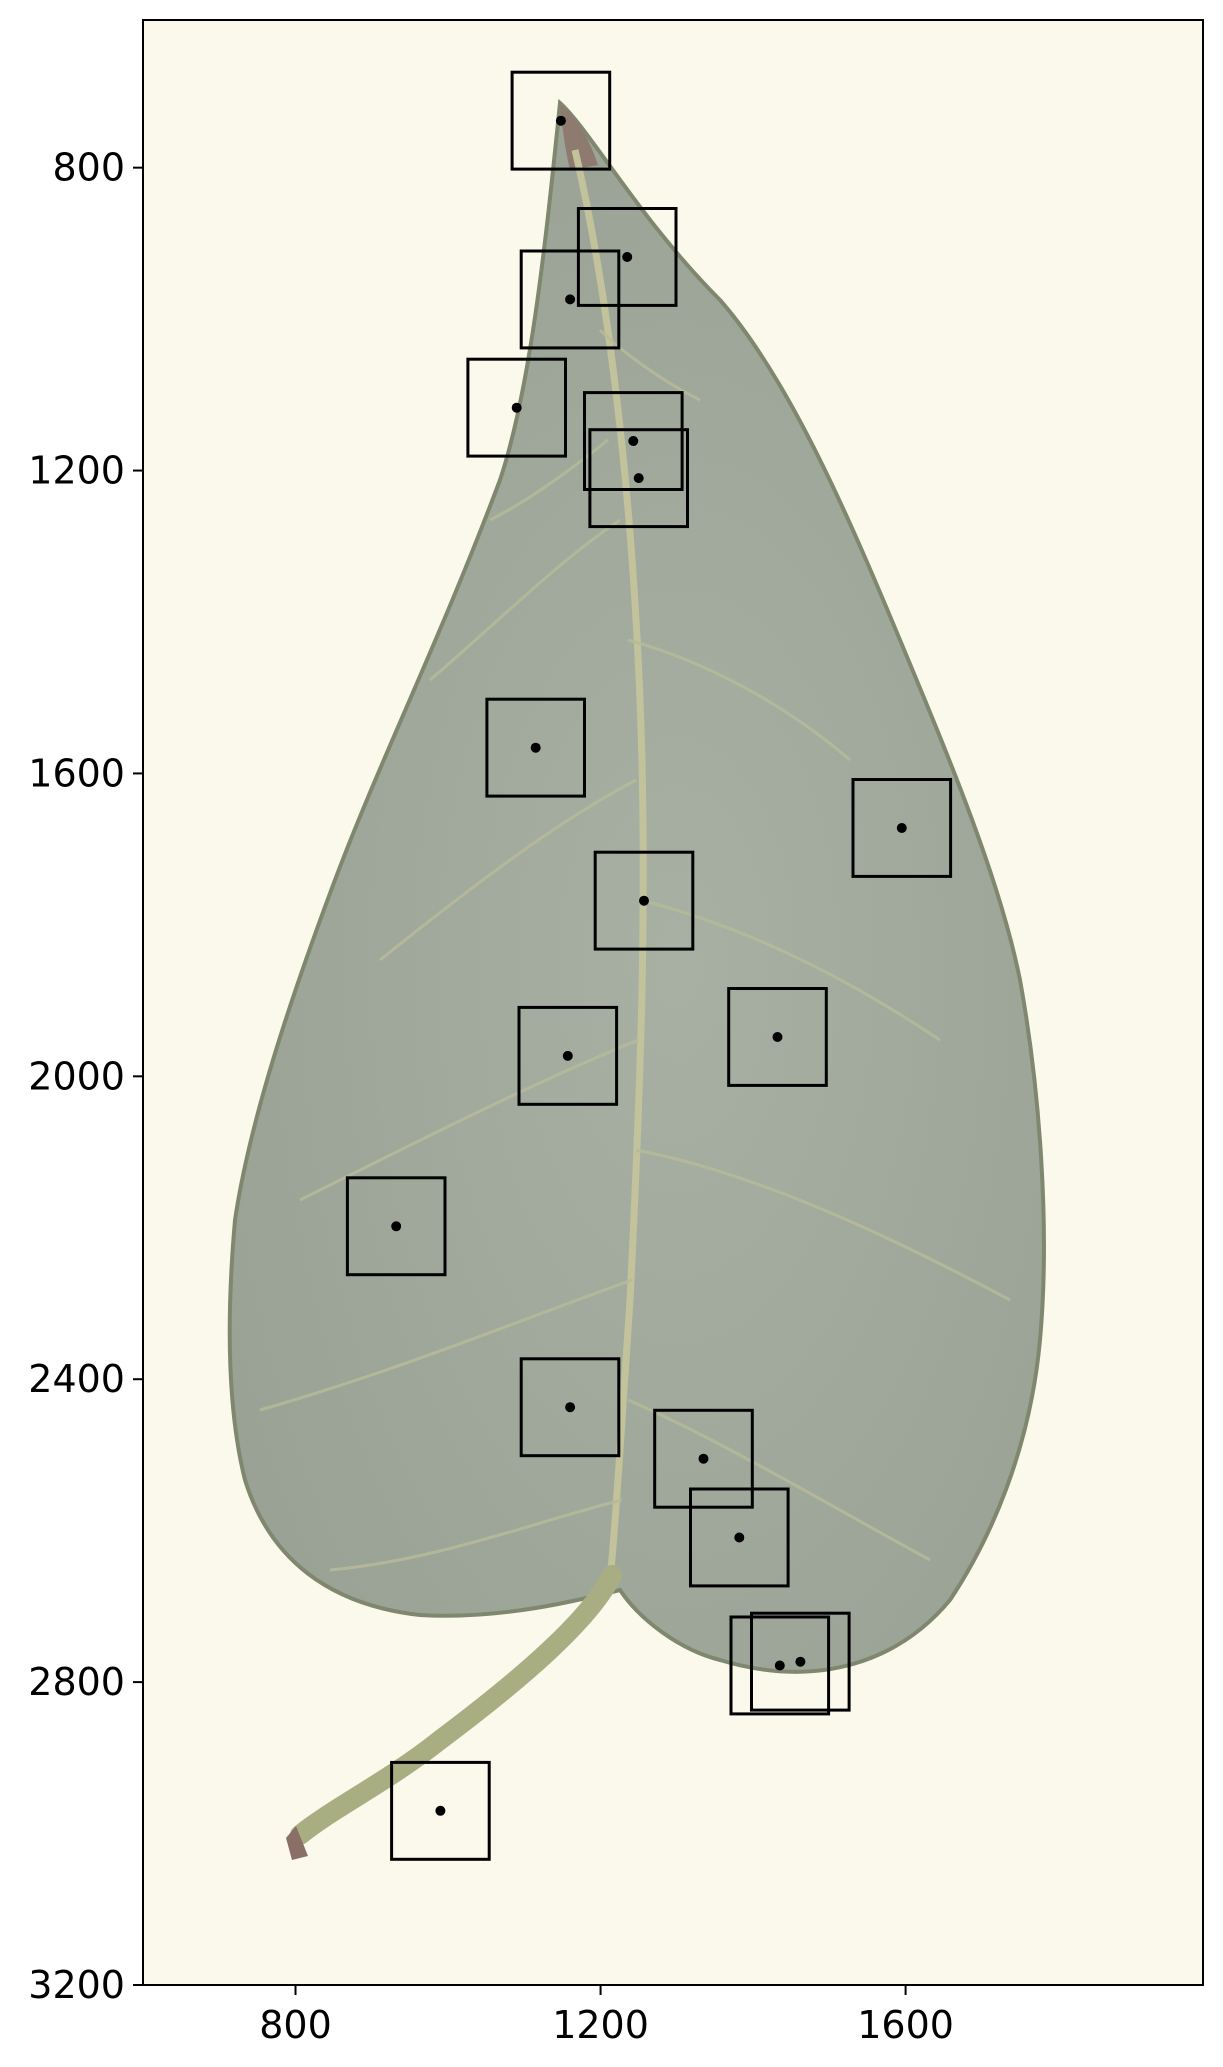 The width and height of the screenshot is (1223, 2067). Describe the element at coordinates (88, 168) in the screenshot. I see `y-tick-label: 800` at that location.